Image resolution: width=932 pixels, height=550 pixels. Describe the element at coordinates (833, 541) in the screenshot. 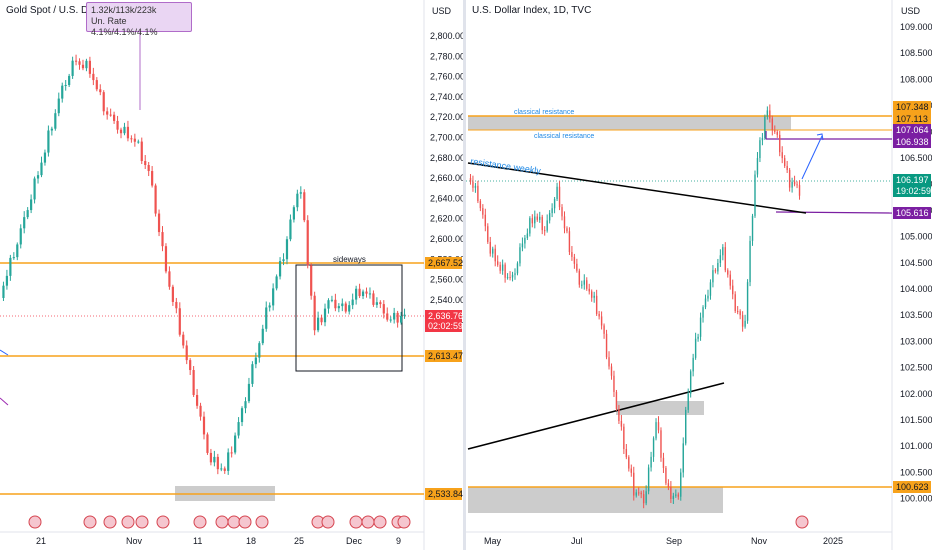

I see `dxy-x-tick-label: 2025` at that location.